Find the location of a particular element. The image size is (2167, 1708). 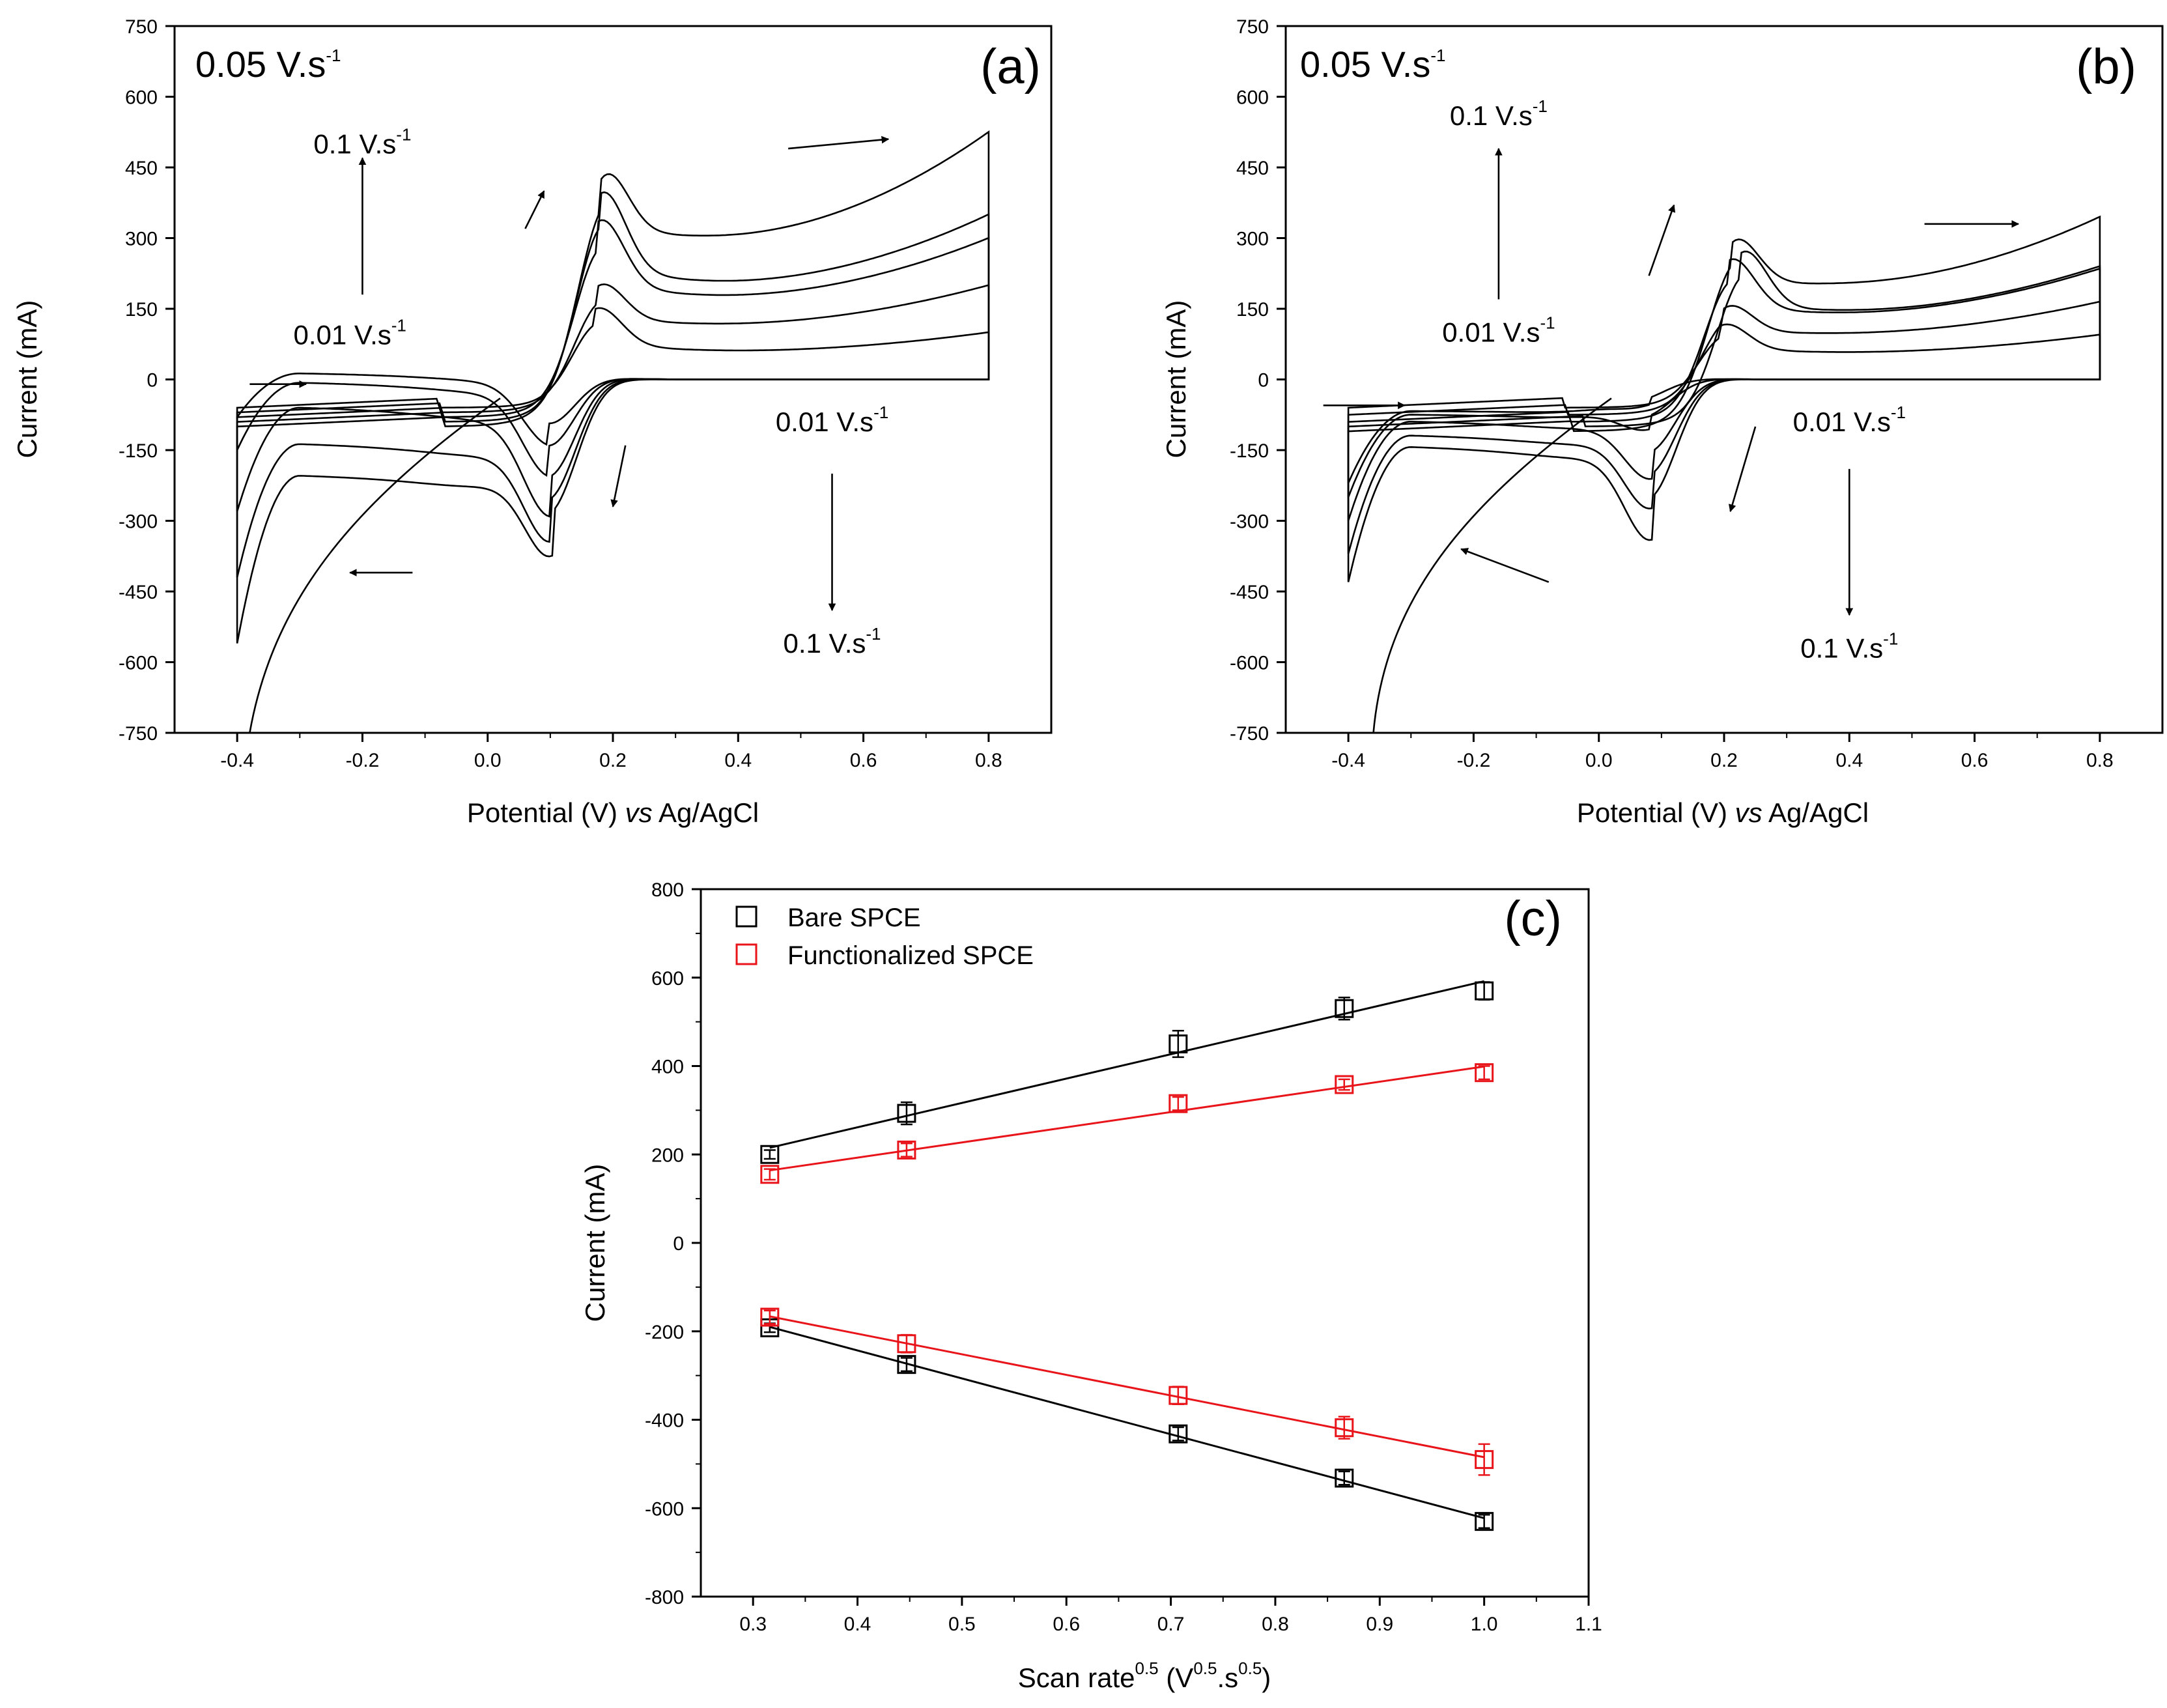

a-xtick-label: 0.4 is located at coordinates (738, 760).